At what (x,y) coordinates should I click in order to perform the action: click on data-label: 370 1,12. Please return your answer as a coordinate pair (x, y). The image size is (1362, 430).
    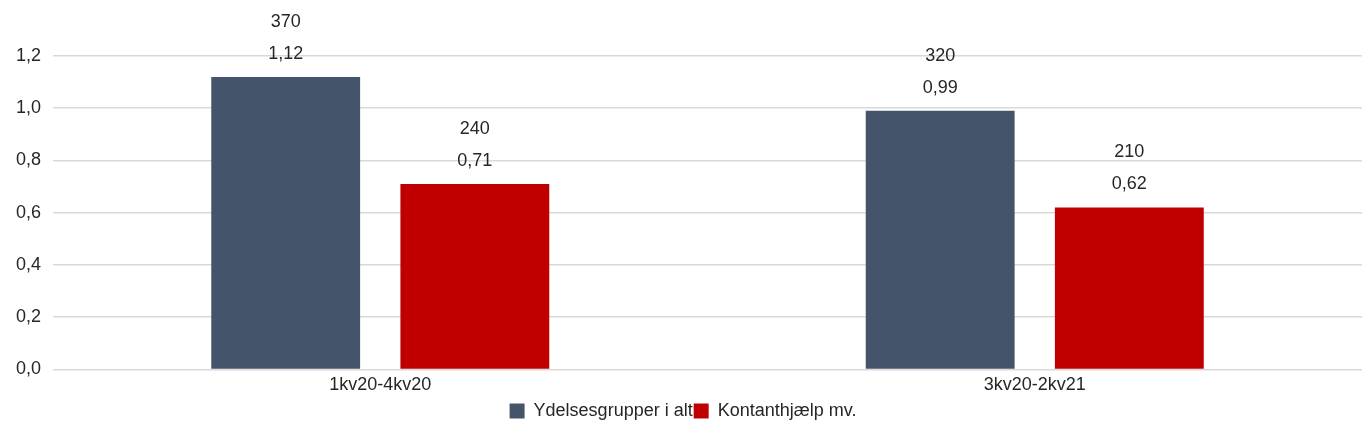
    Looking at the image, I should click on (286, 36).